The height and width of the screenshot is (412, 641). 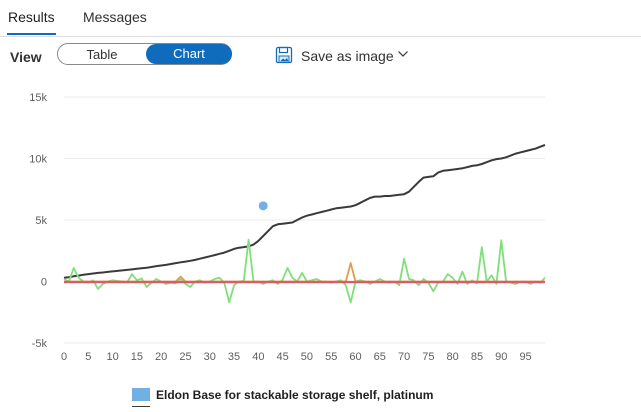 I want to click on x-tick-label: 55, so click(x=331, y=357).